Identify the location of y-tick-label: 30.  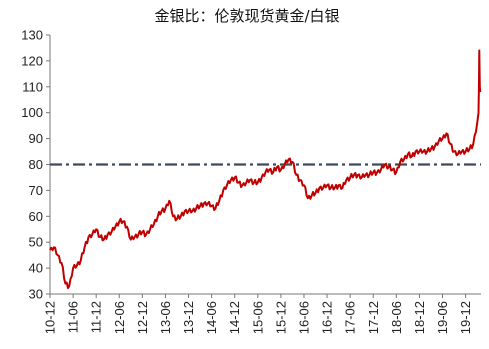
(36, 294).